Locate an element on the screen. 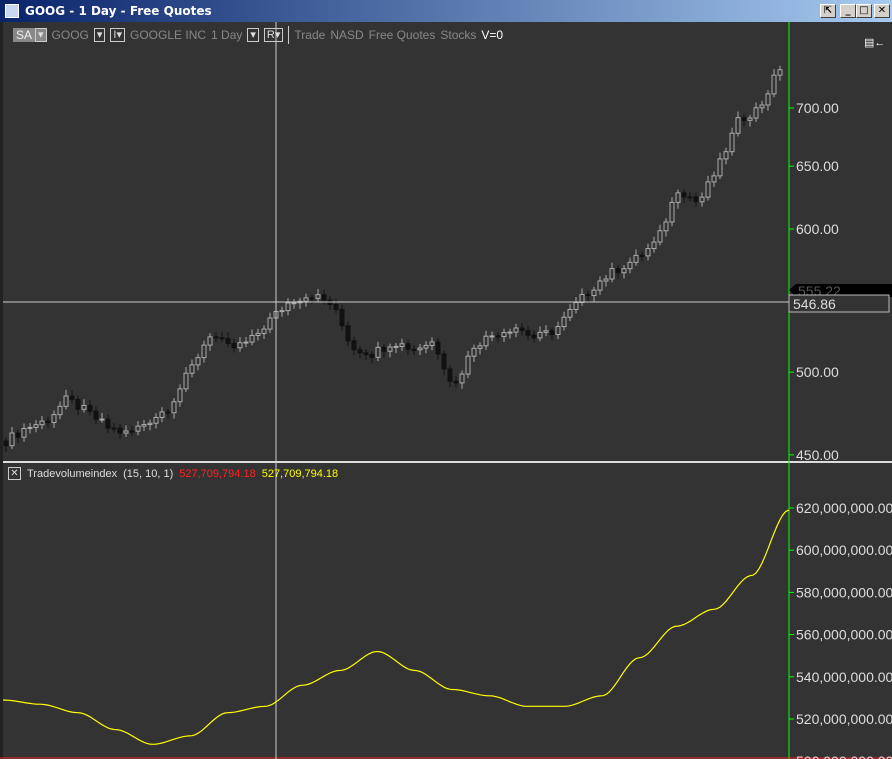 The width and height of the screenshot is (892, 759). info-feed: Free Quotes is located at coordinates (402, 35).